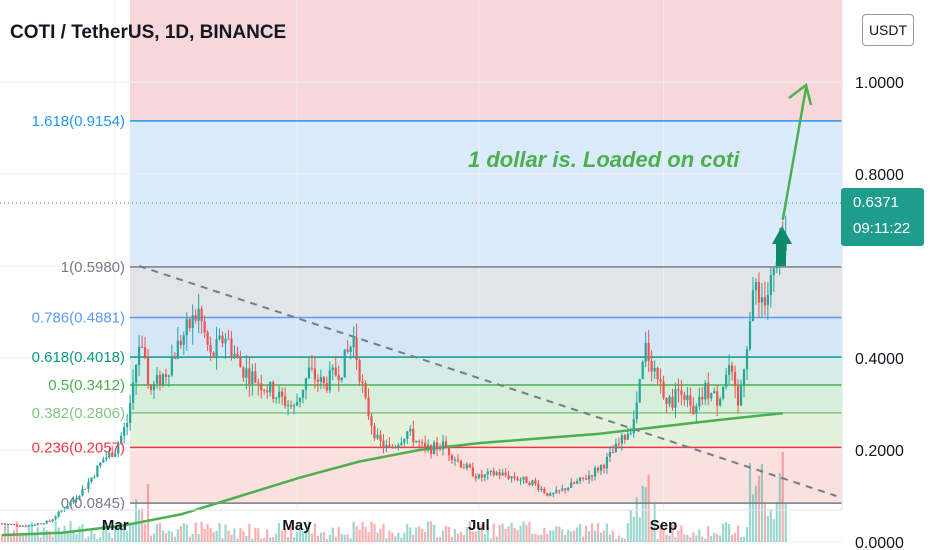 Image resolution: width=932 pixels, height=550 pixels. I want to click on currency-button: USDT, so click(888, 30).